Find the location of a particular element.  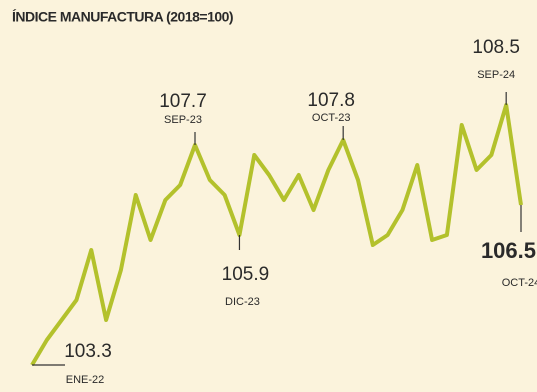

category-label: DIC-23 is located at coordinates (242, 302).